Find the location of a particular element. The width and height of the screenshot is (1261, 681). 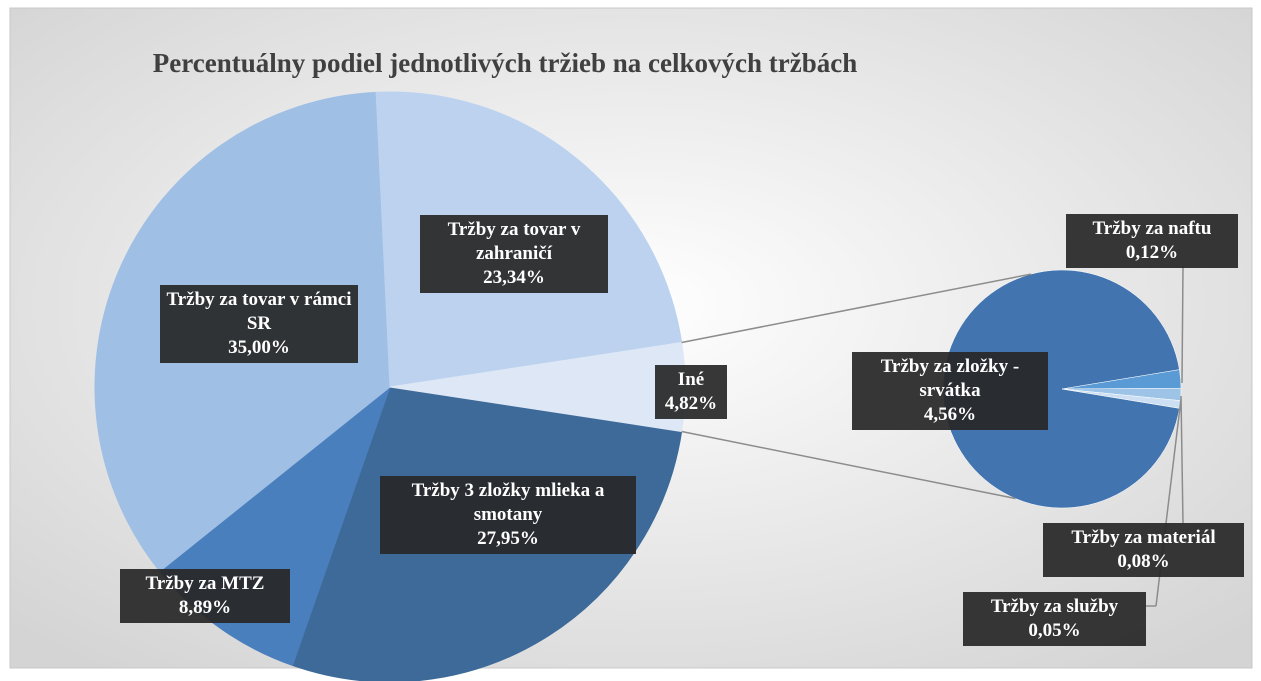

data-label: Tržby 3 zložky mlieka a smotany 27,95% is located at coordinates (508, 515).